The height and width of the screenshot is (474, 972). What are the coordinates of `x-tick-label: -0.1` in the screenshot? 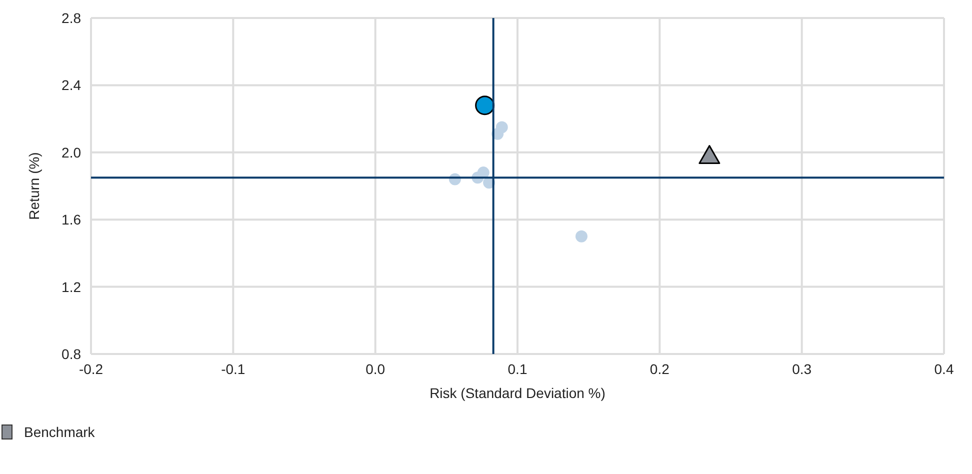 It's located at (233, 369).